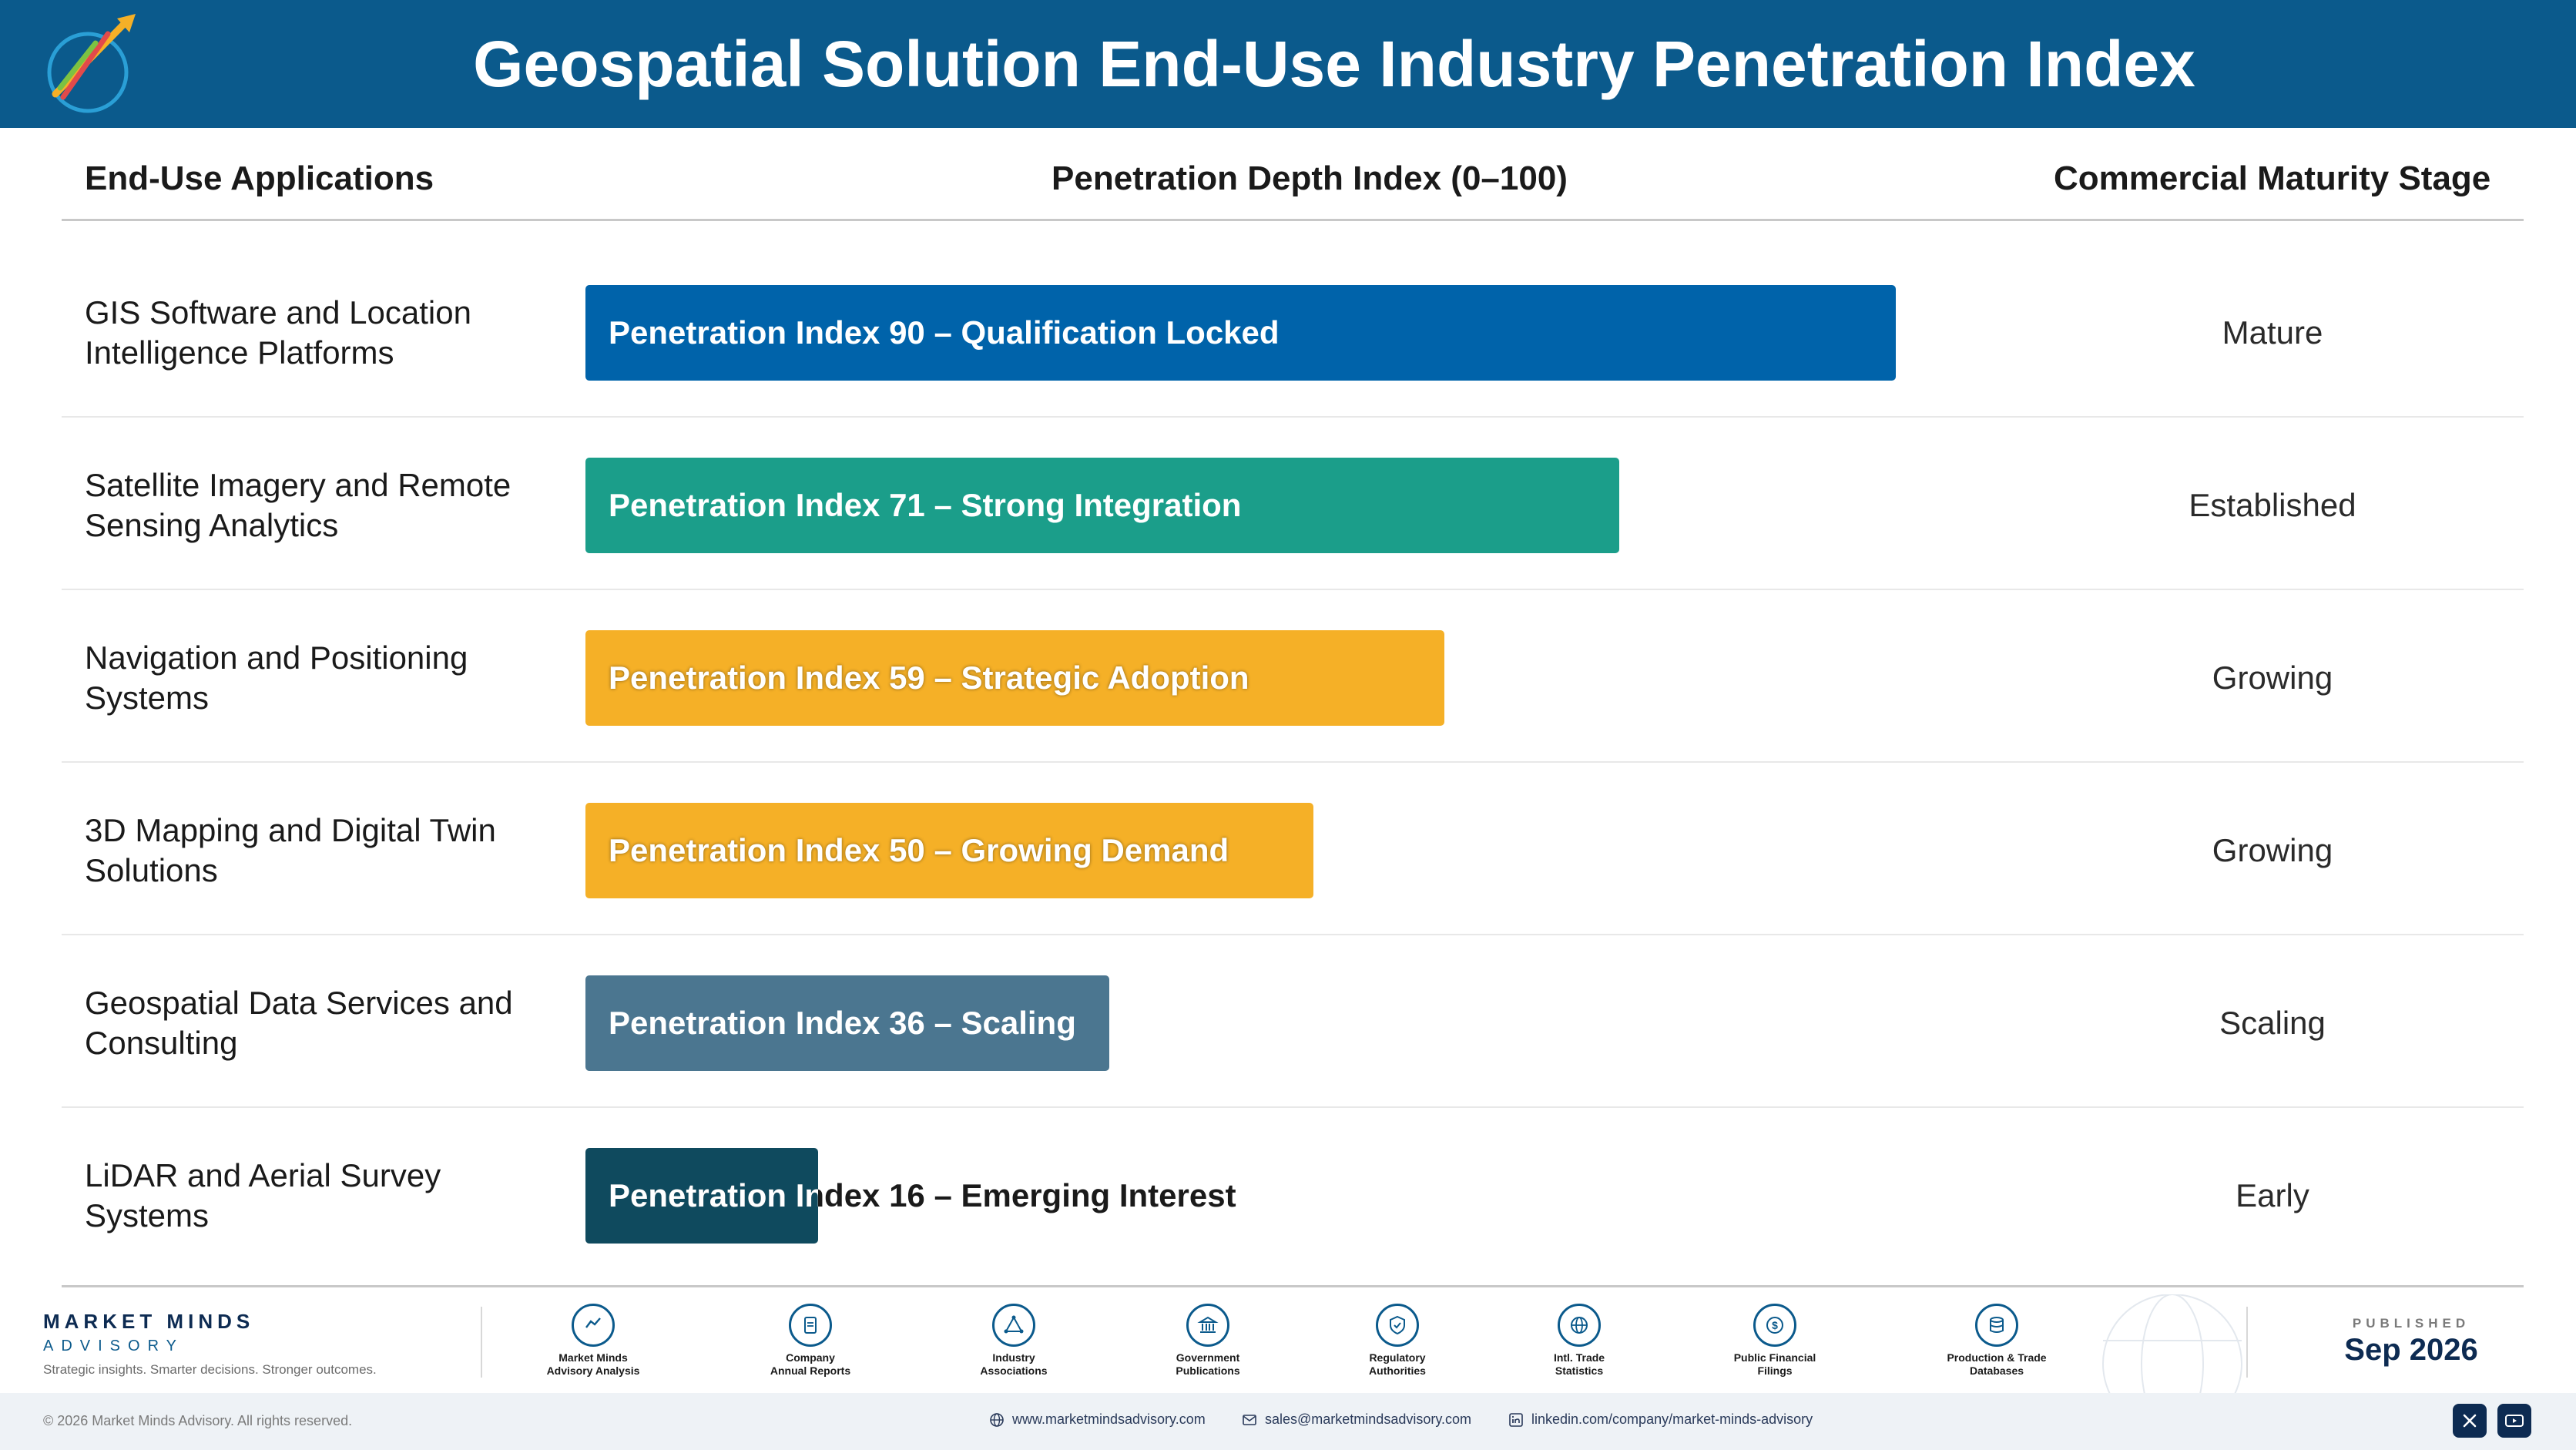 Image resolution: width=2576 pixels, height=1450 pixels. I want to click on bottom-strip, so click(1288, 1421).